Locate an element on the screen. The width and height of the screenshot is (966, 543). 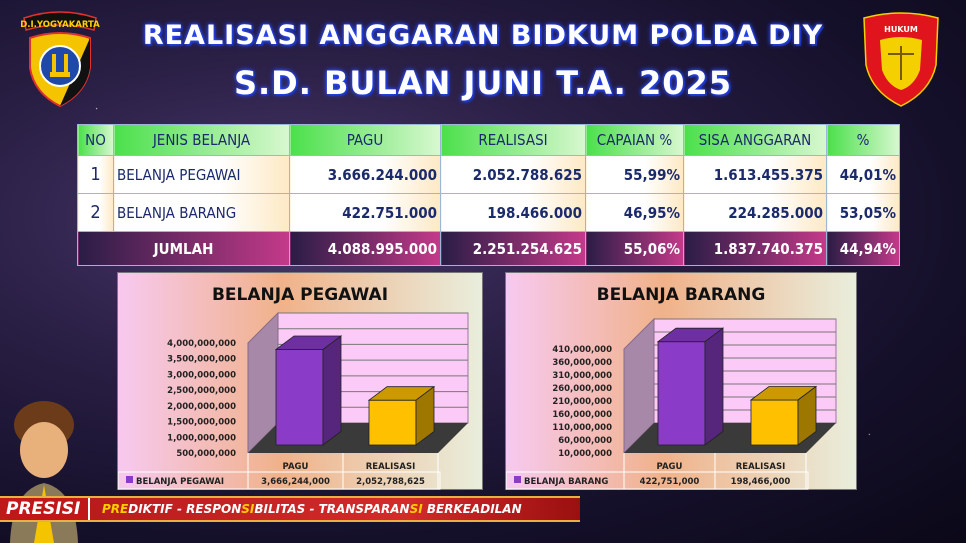
col-pagu: PAGU is located at coordinates (365, 140).